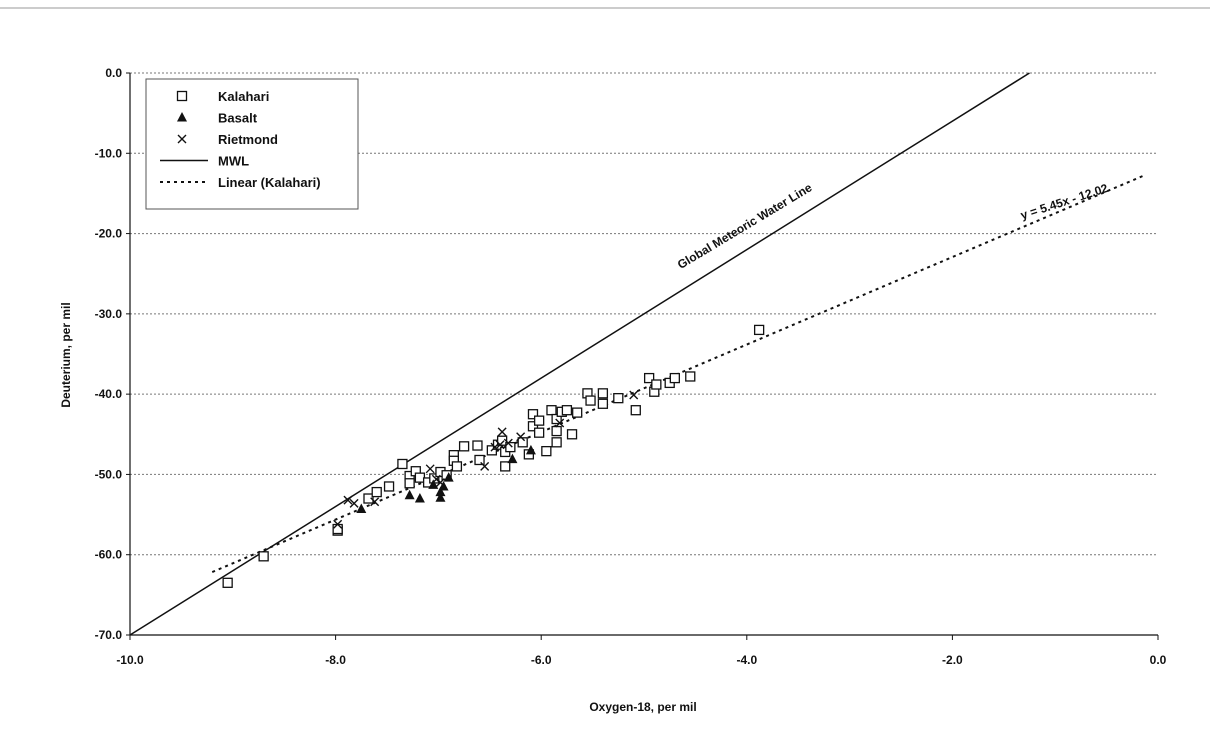 The width and height of the screenshot is (1210, 753). What do you see at coordinates (269, 182) in the screenshot?
I see `legend-label: Linear (Kalahari)` at bounding box center [269, 182].